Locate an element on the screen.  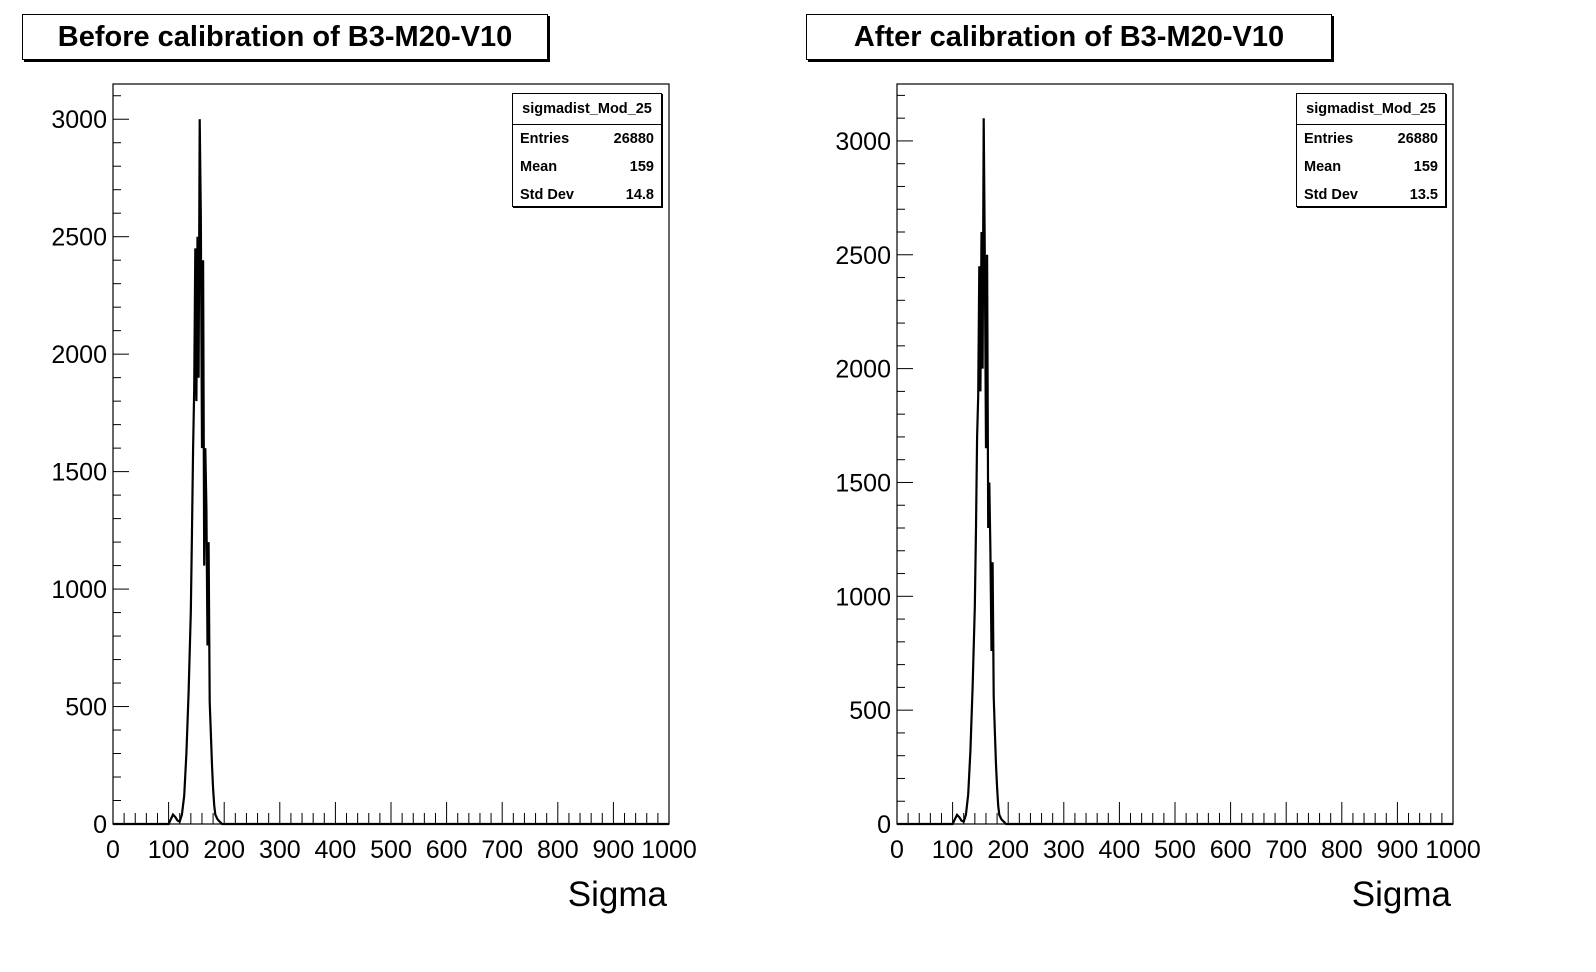
stats-value: 14.8 is located at coordinates (639, 195).